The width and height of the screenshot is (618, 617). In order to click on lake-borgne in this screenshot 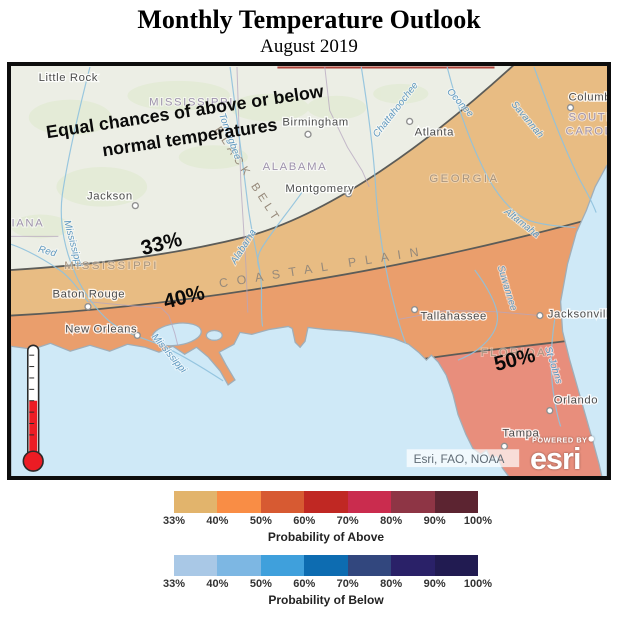, I will do `click(214, 335)`.